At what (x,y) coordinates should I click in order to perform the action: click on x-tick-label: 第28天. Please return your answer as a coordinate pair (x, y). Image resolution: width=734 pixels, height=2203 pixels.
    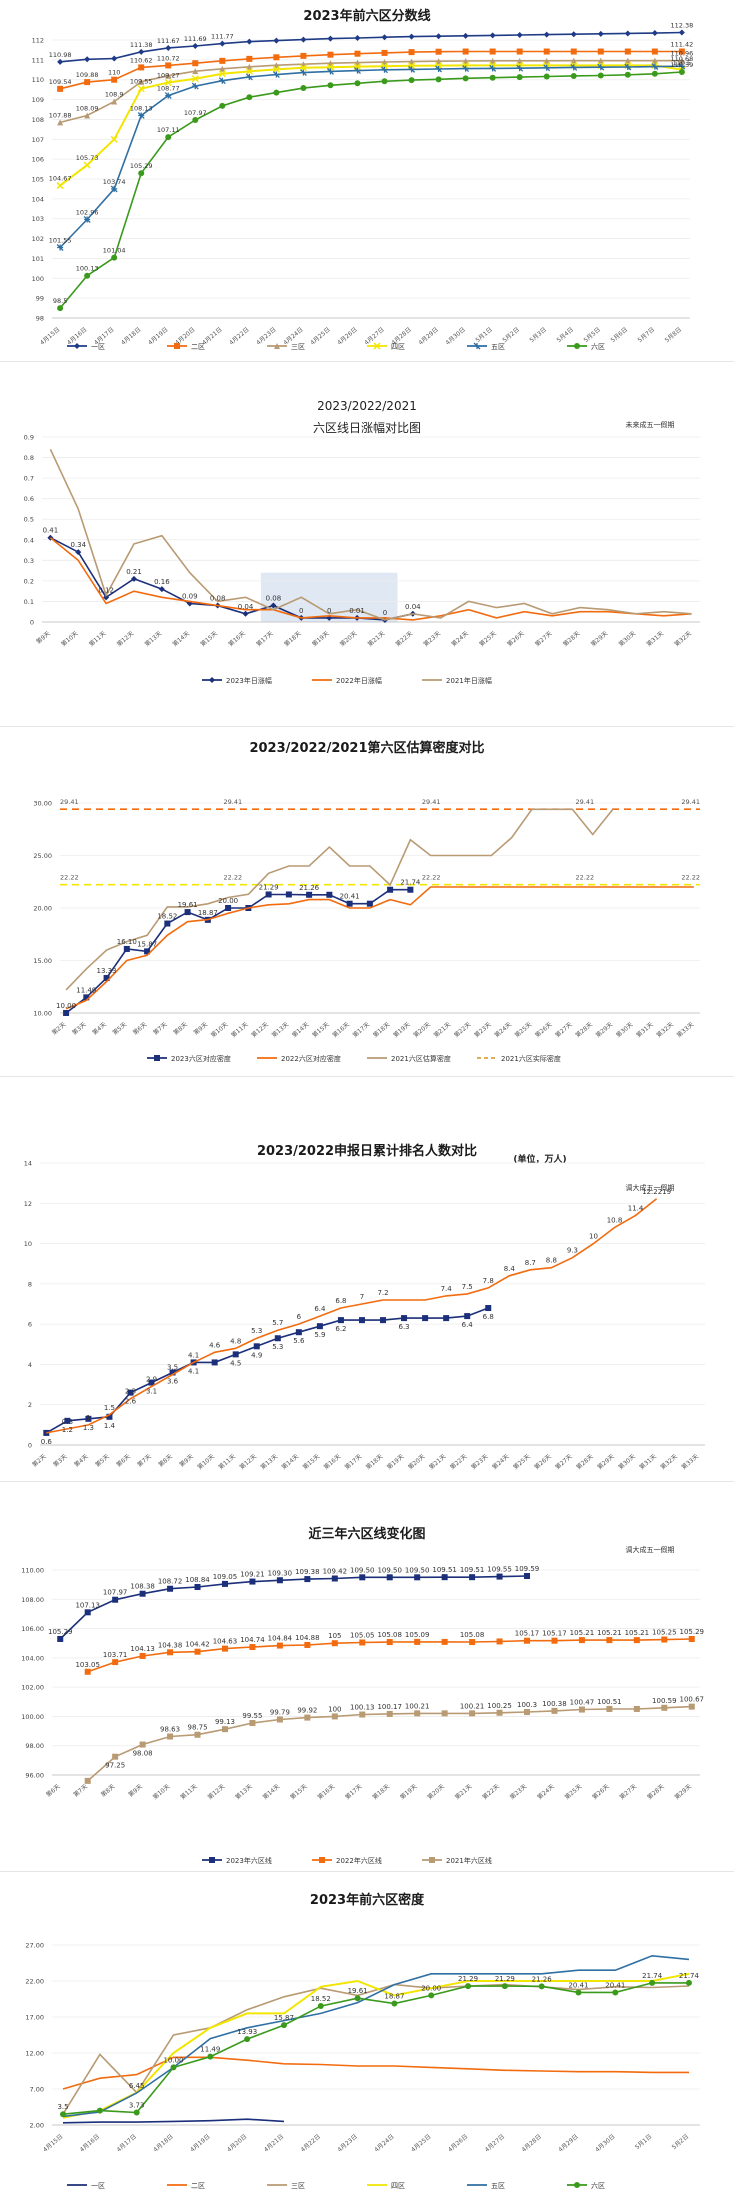
    Looking at the image, I should click on (571, 638).